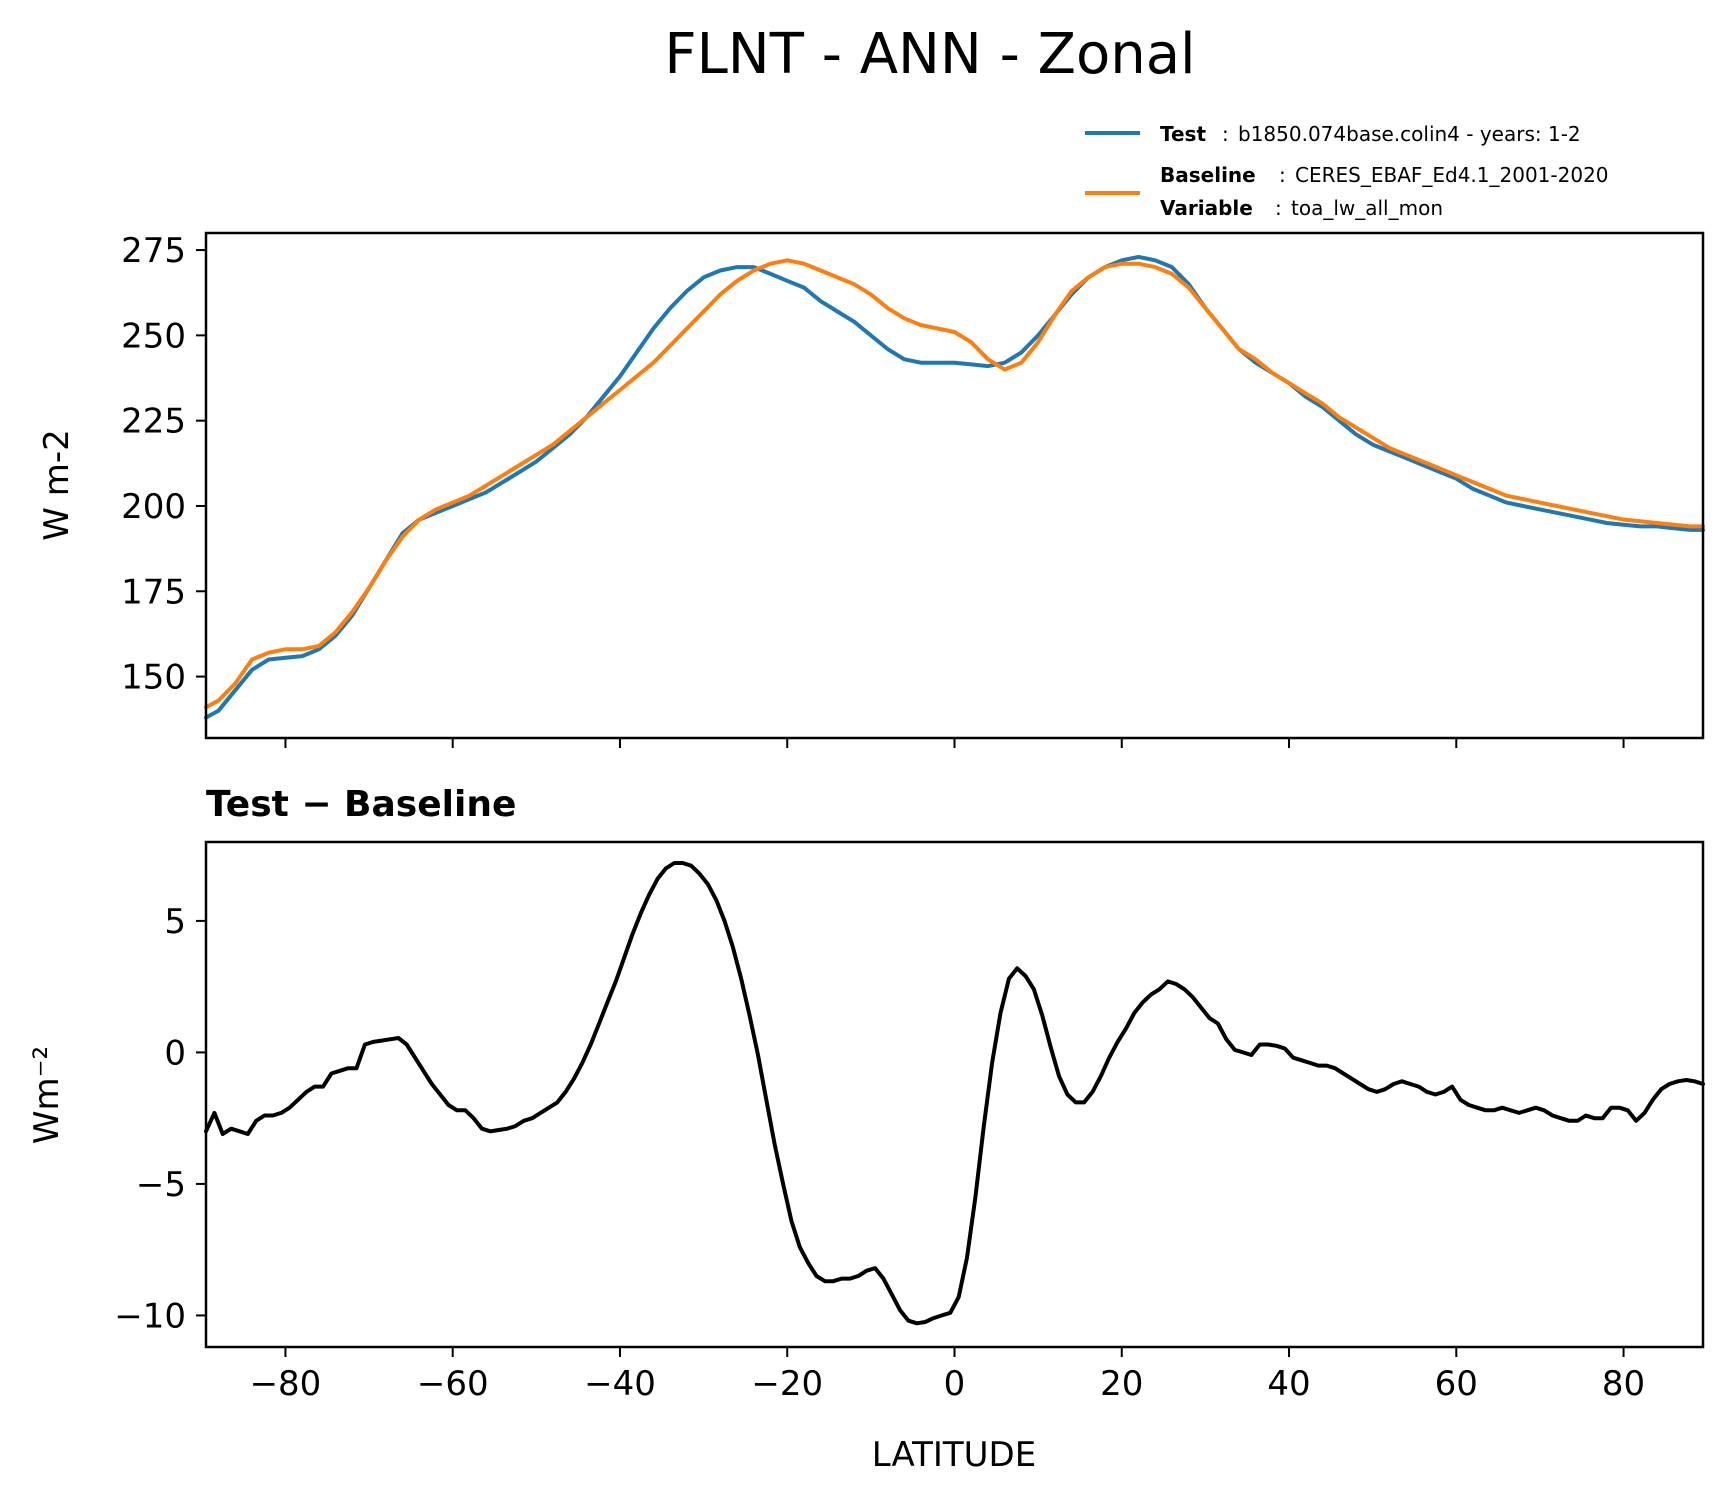  Describe the element at coordinates (1206, 208) in the screenshot. I see `legend-variable-key: Variable` at that location.